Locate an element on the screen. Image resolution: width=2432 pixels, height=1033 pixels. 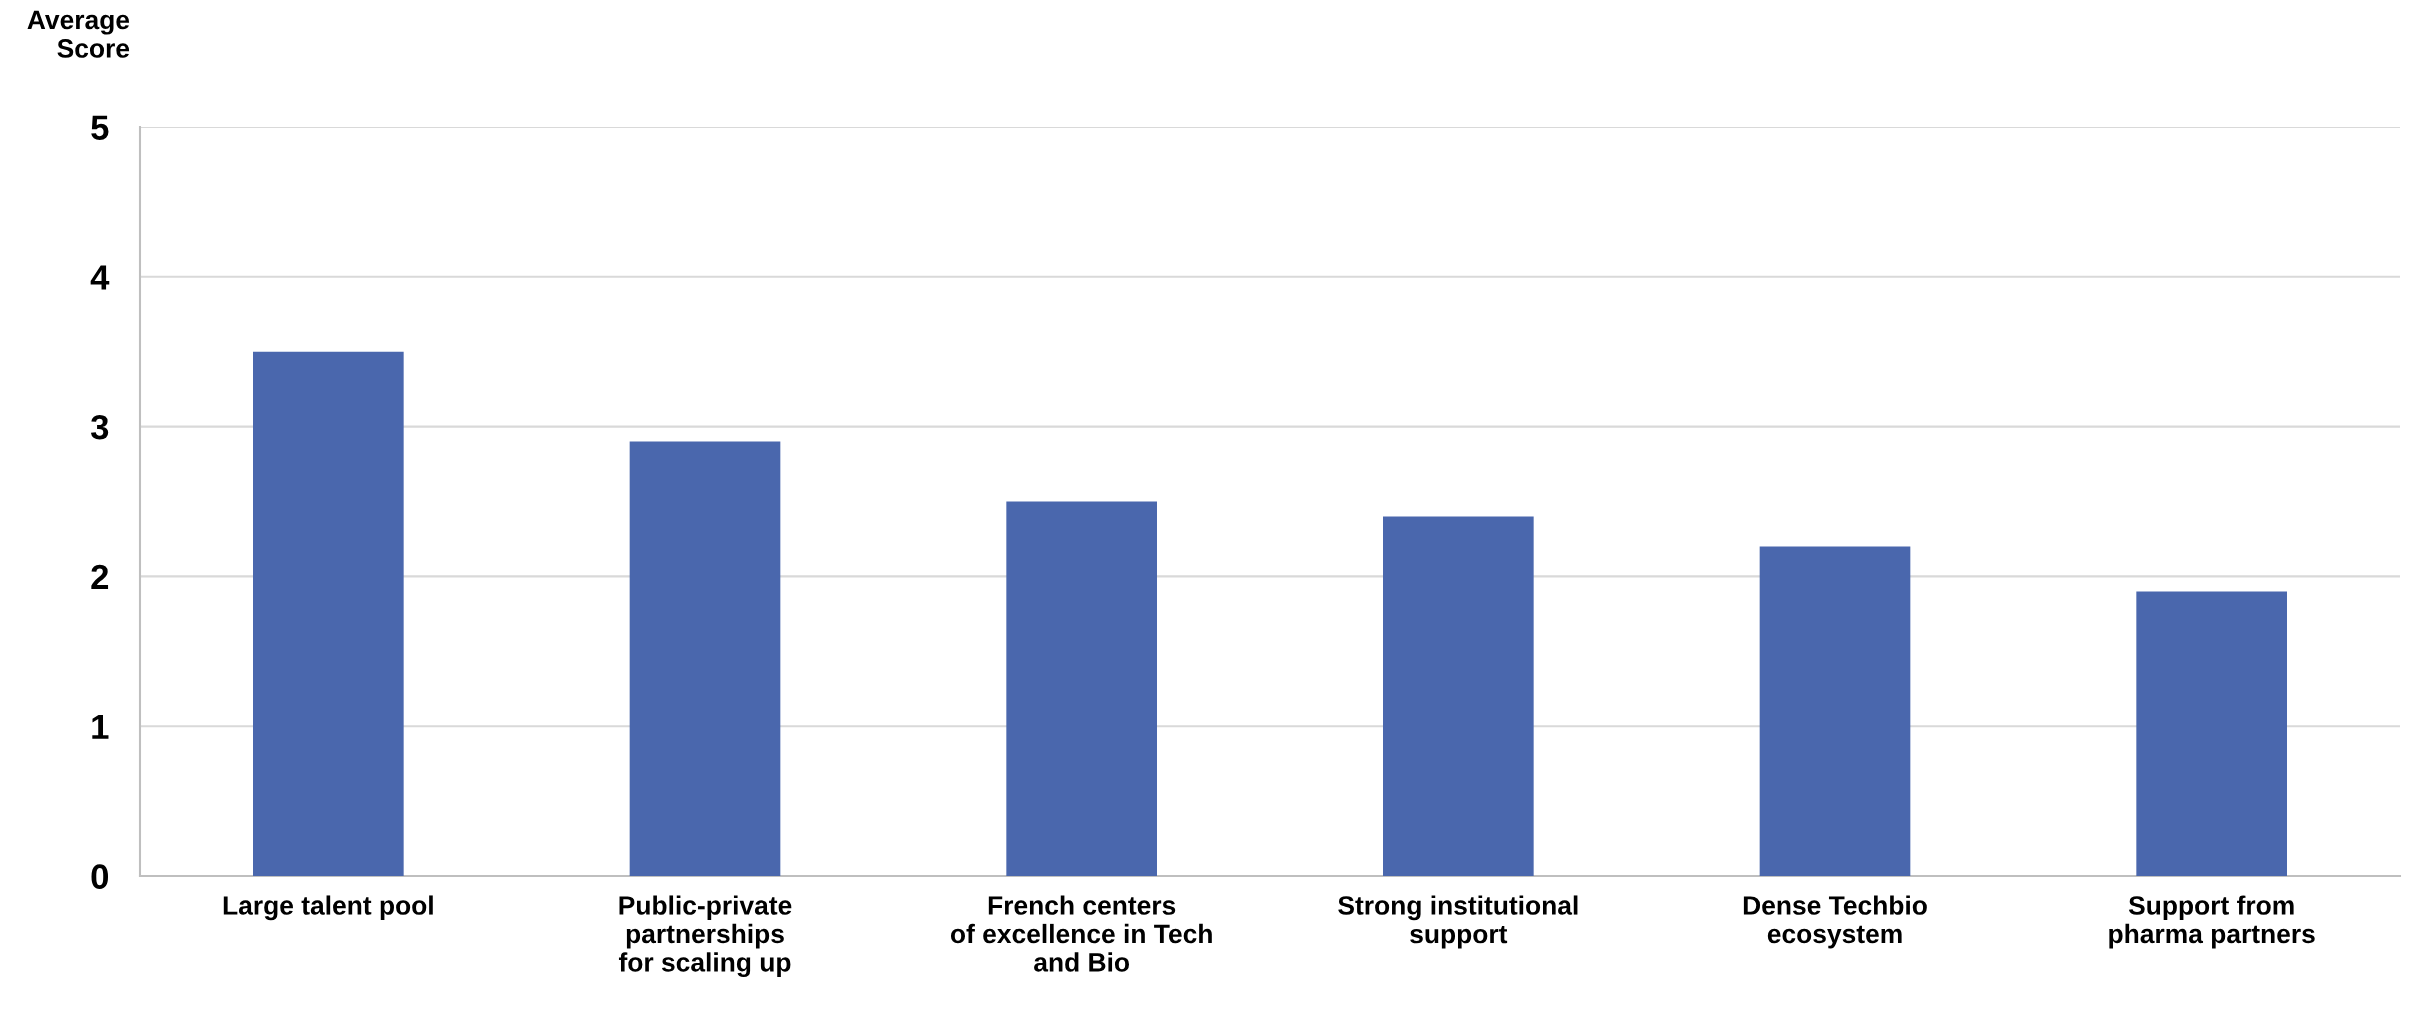
x-tick-label: French centers of excellence in Tech and Bio is located at coordinates (1081, 933).